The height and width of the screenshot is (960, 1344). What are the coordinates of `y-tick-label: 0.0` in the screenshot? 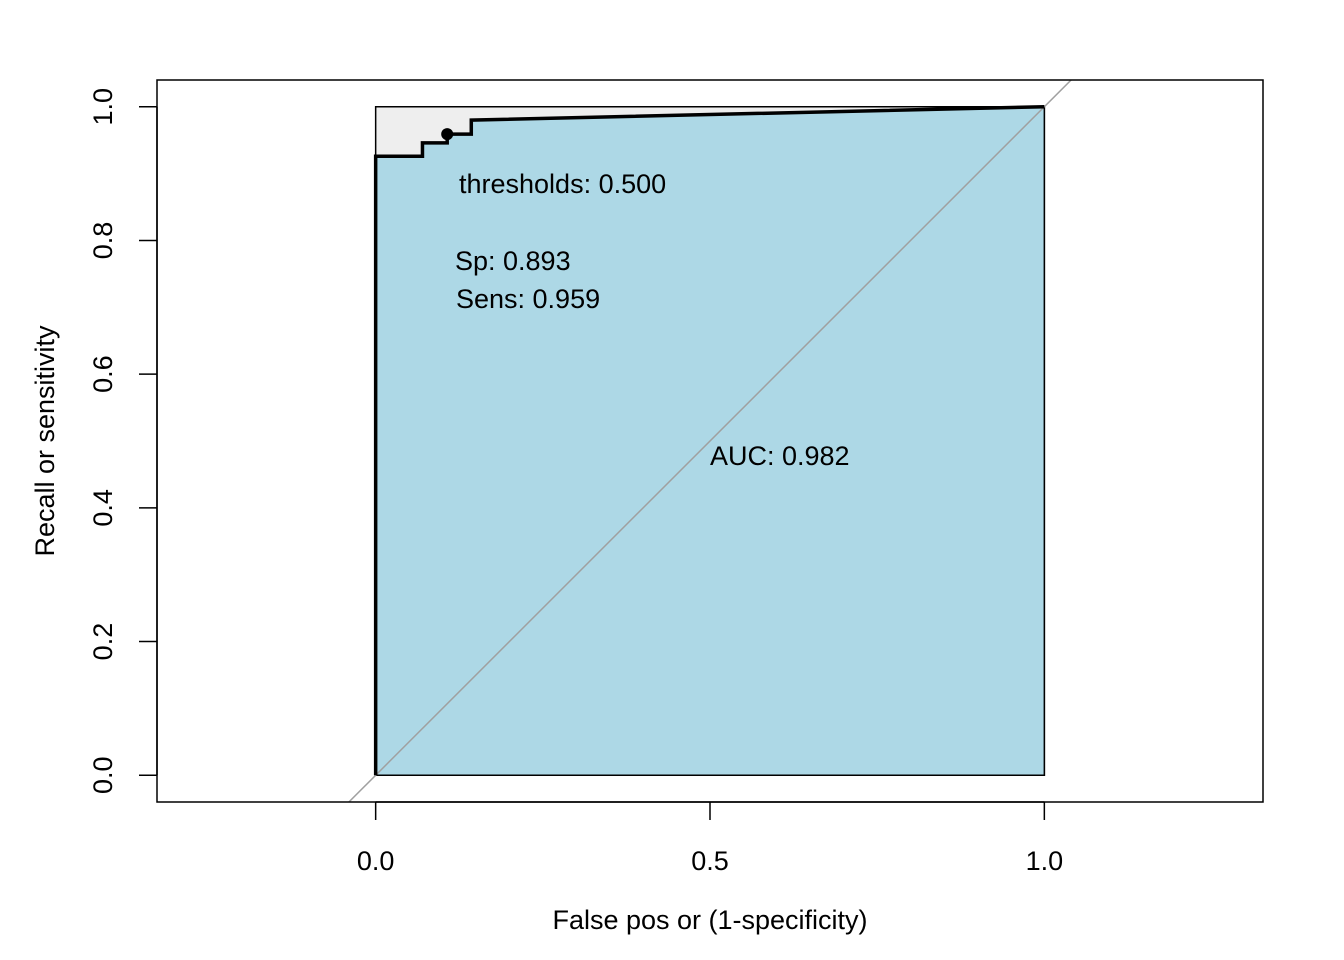 It's located at (103, 775).